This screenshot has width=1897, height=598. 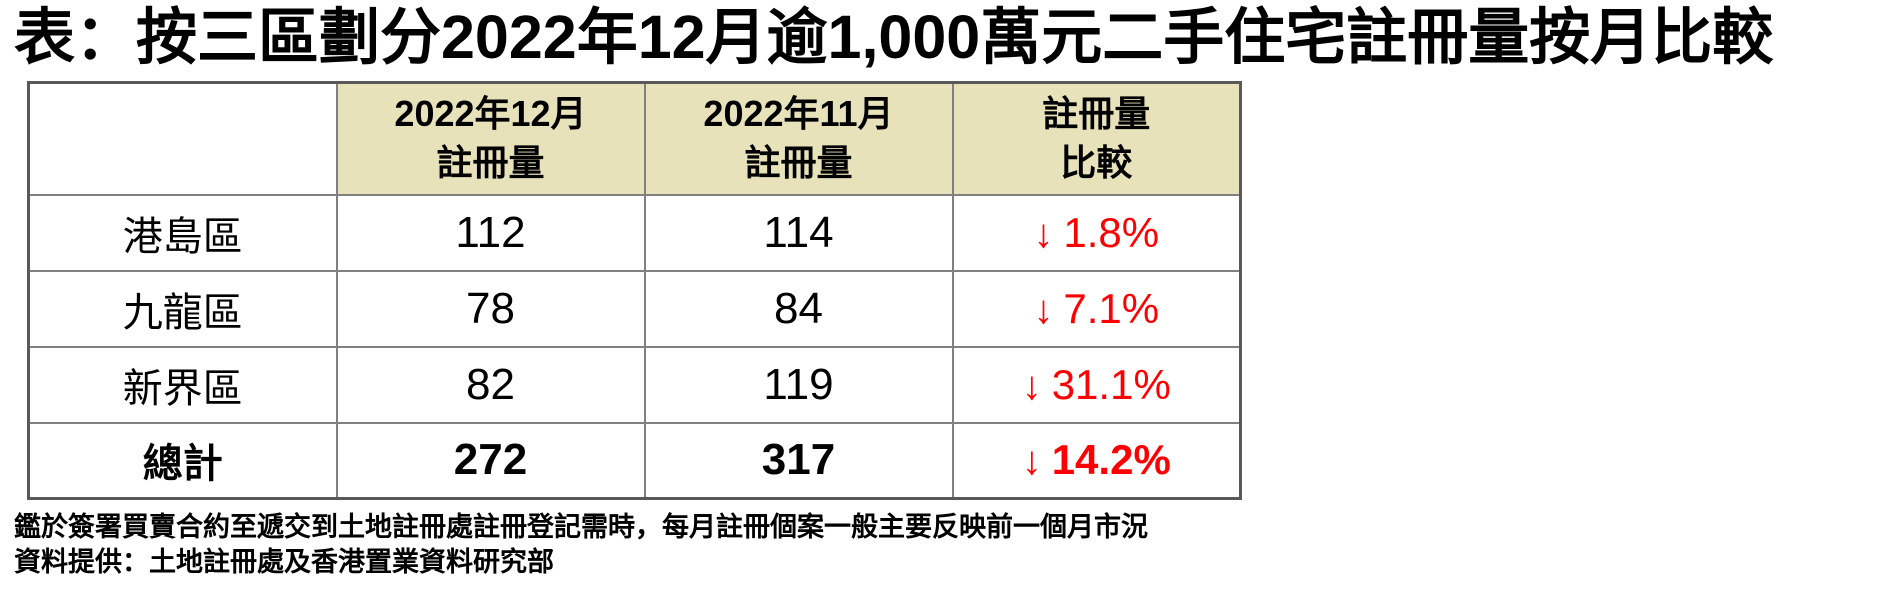 What do you see at coordinates (1111, 384) in the screenshot?
I see `change-percent: 31.1%` at bounding box center [1111, 384].